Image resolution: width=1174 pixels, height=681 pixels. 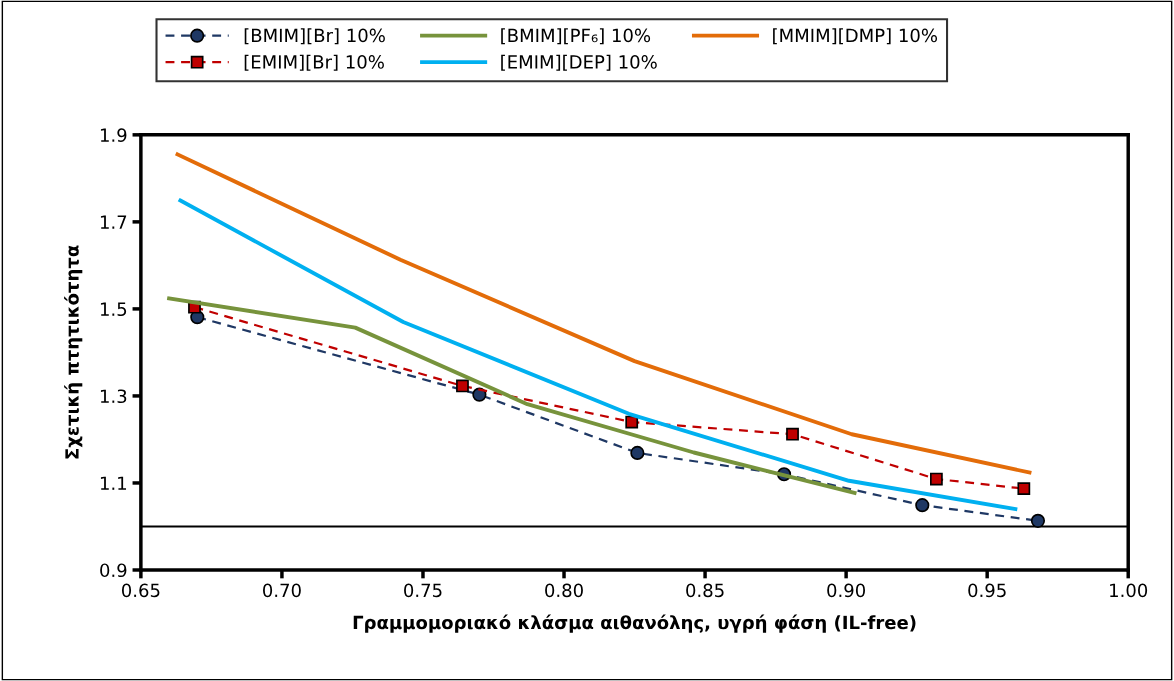 What do you see at coordinates (1129, 590) in the screenshot?
I see `x-tick-label: 1.00` at bounding box center [1129, 590].